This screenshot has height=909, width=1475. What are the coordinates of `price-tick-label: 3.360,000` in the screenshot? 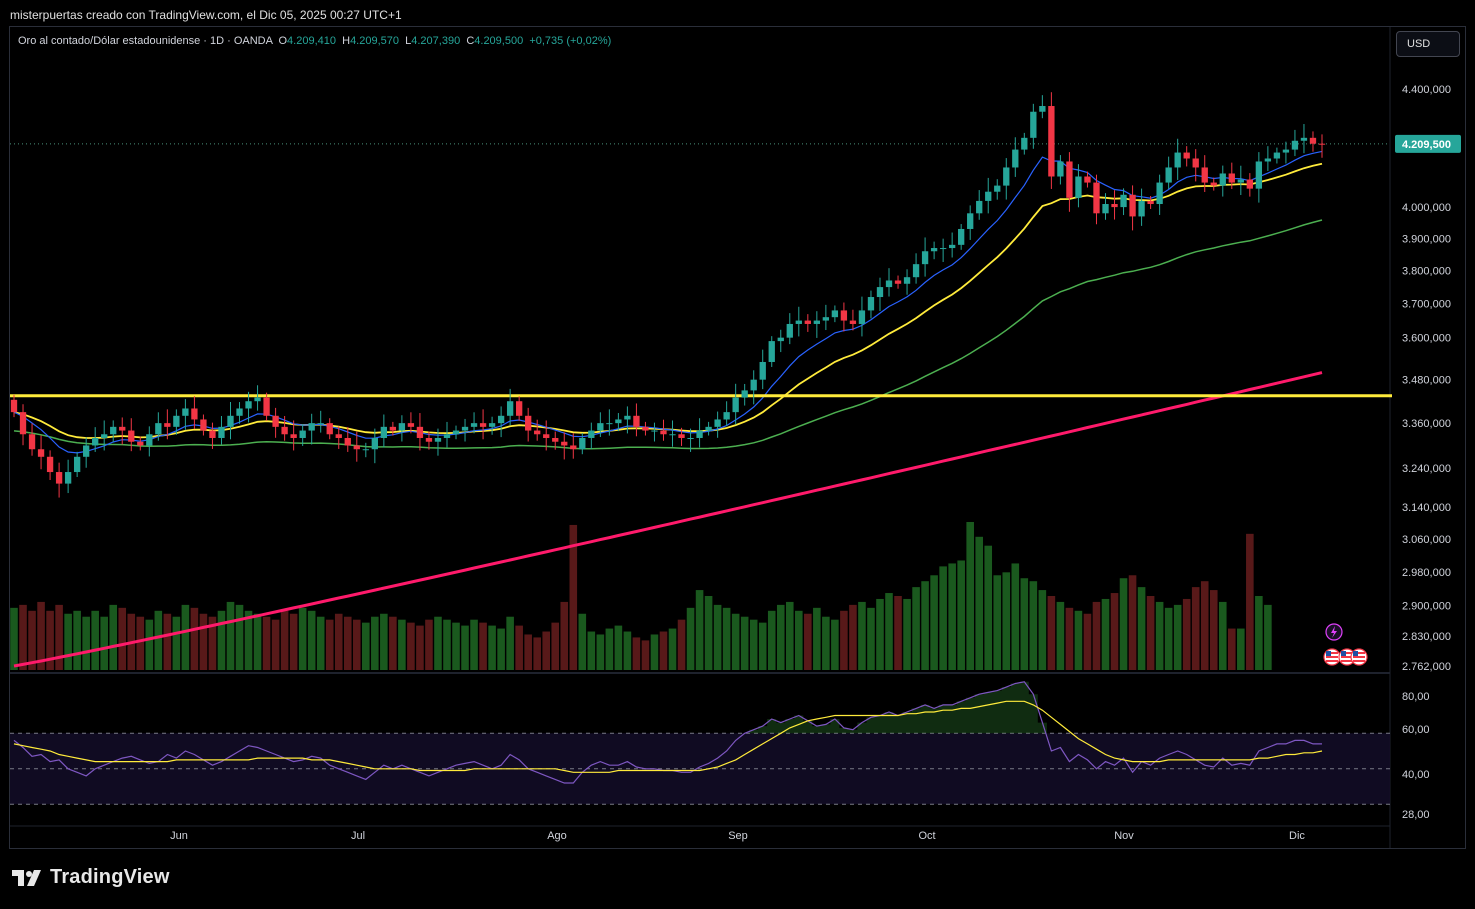 It's located at (1426, 424).